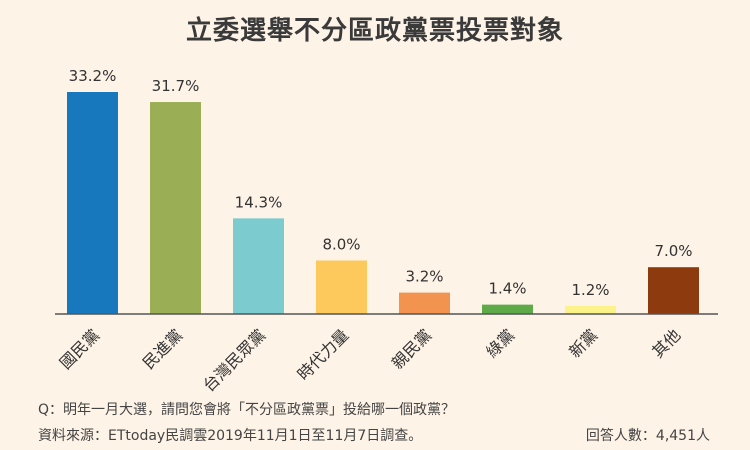  Describe the element at coordinates (234, 360) in the screenshot. I see `category-label-2: 台灣民眾黨` at that location.